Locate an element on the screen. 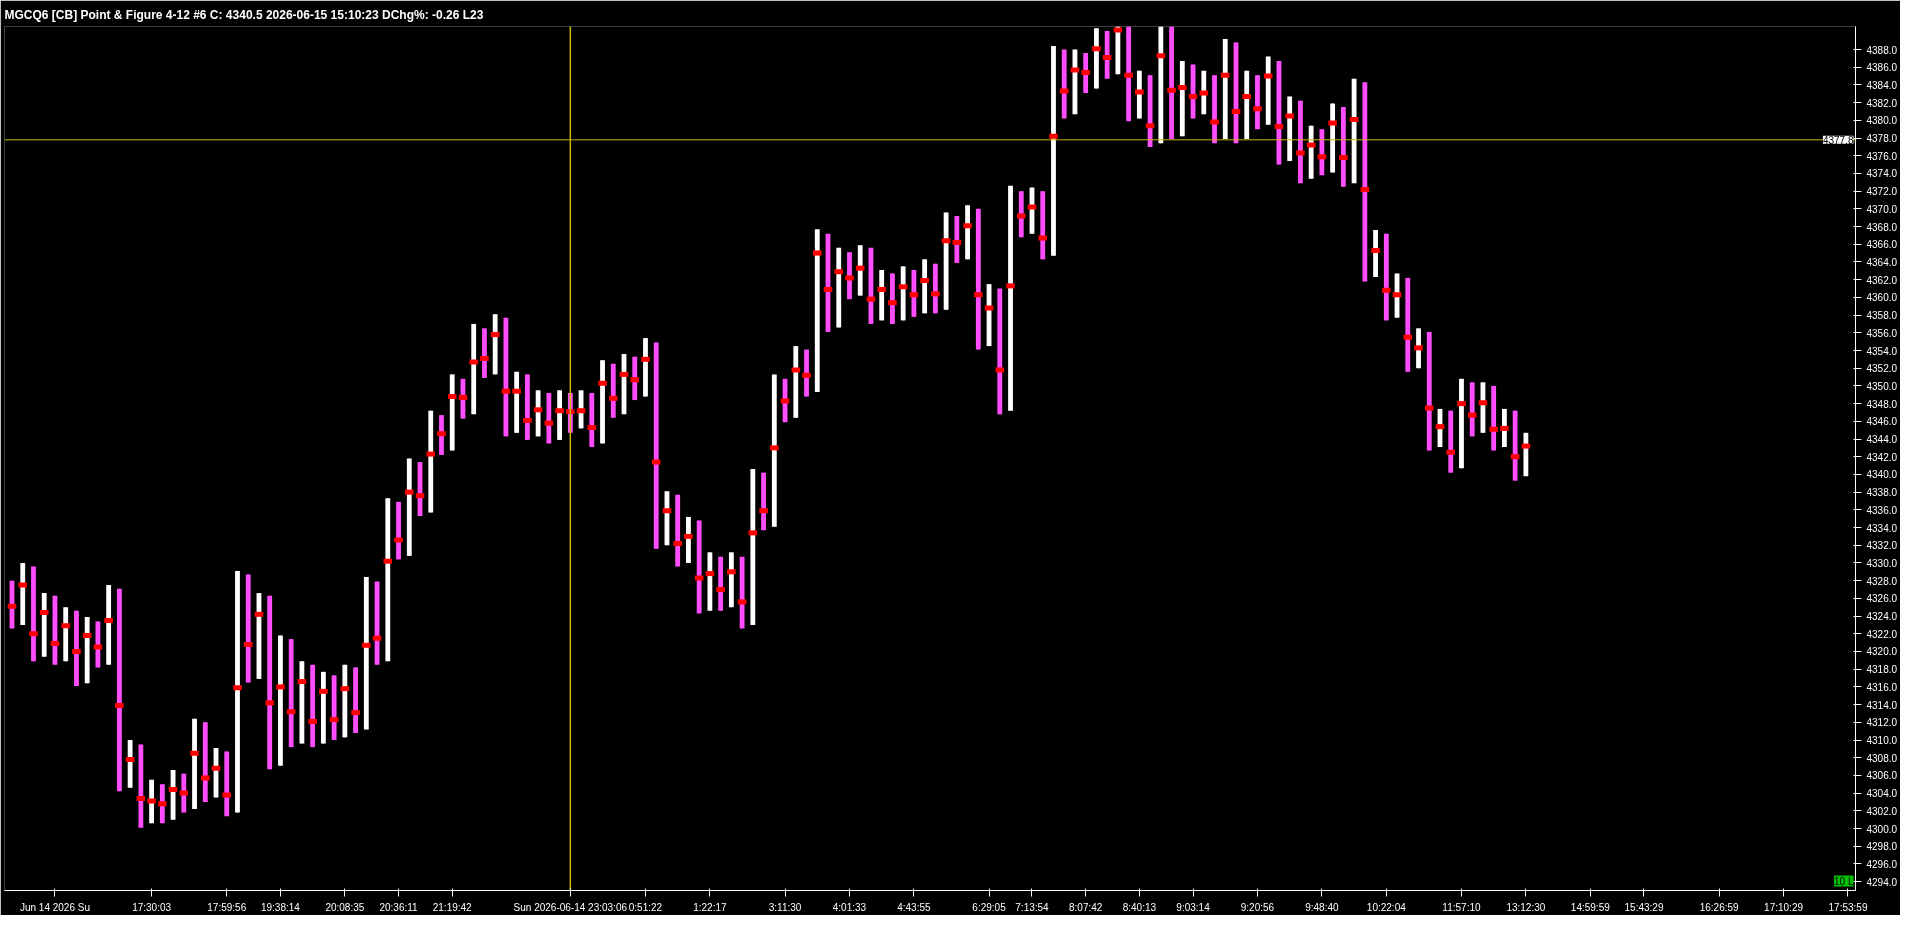 The image size is (1912, 925). y-tick-label: 4380.0 is located at coordinates (1882, 121).